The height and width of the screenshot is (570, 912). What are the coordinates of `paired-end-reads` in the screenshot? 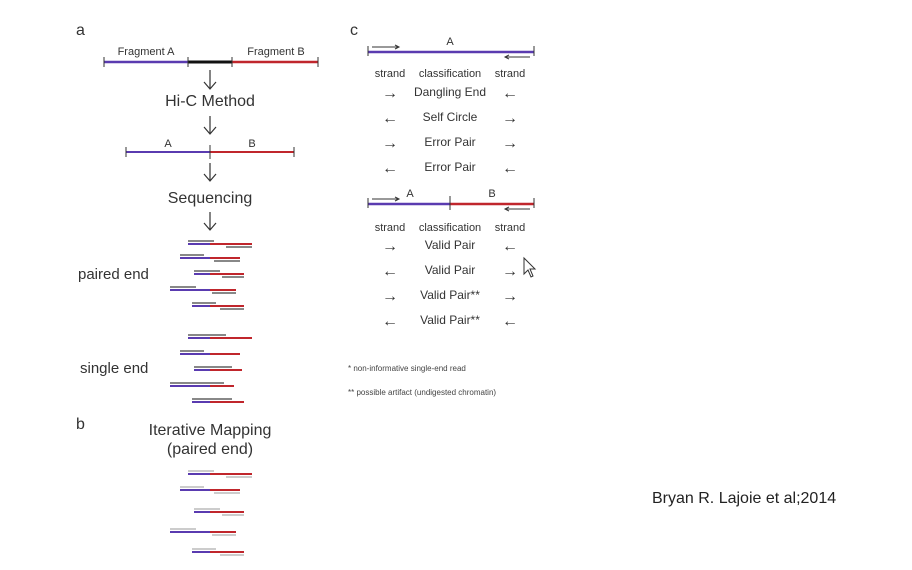 It's located at (211, 275).